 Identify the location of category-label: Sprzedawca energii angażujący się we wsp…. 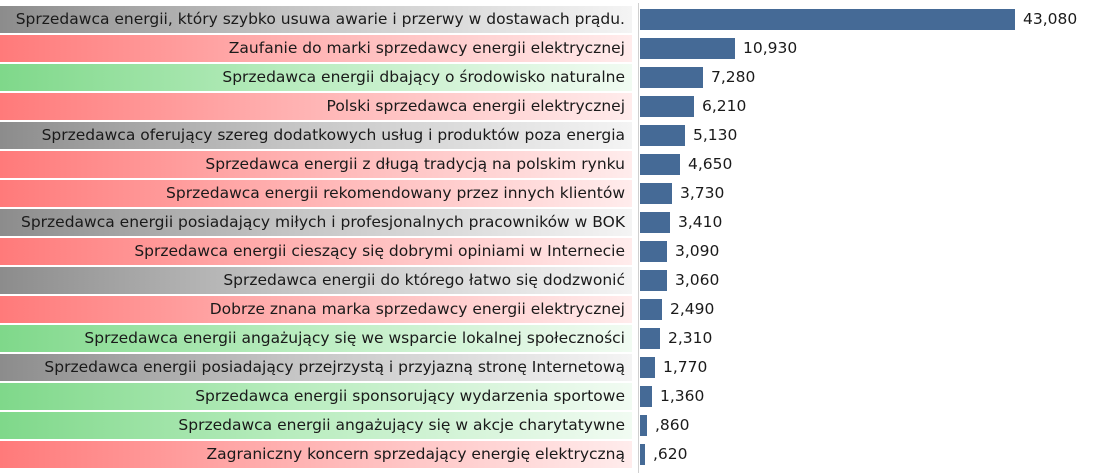
(316, 338).